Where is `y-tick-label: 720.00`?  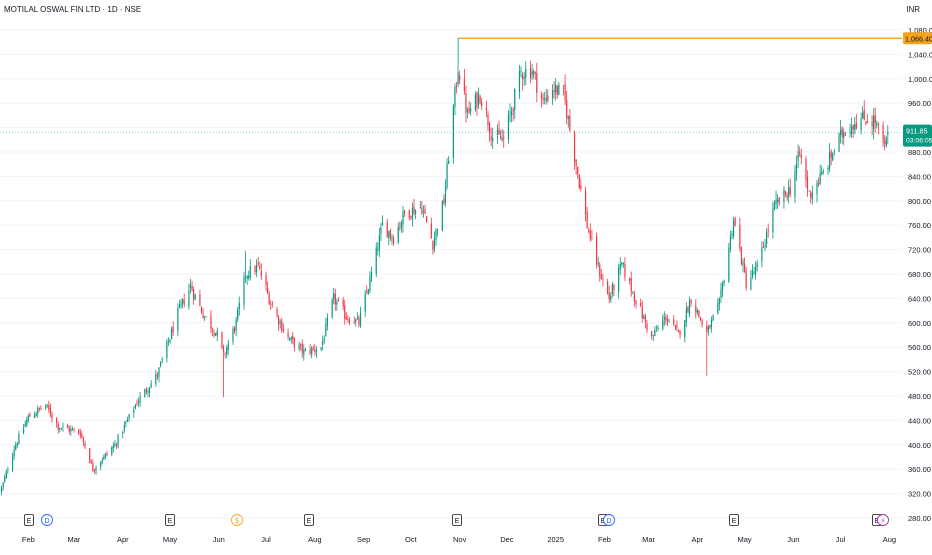 y-tick-label: 720.00 is located at coordinates (919, 250).